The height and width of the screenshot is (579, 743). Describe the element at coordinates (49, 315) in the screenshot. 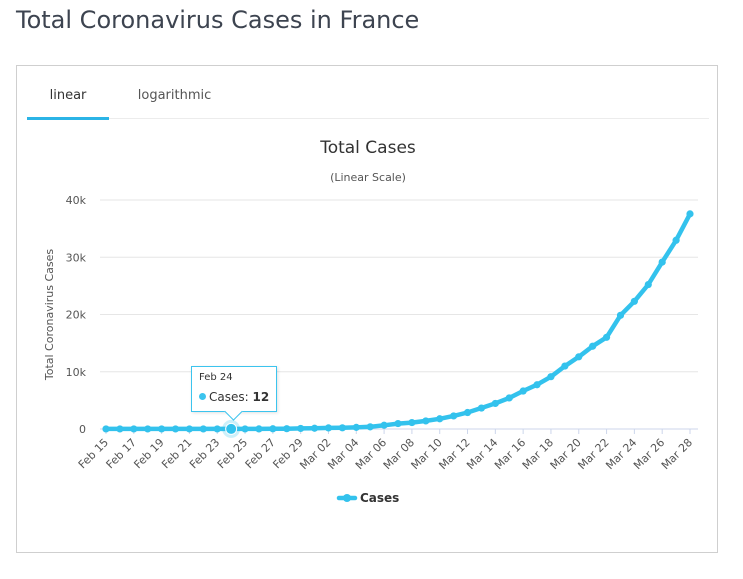

I see `y-axis-label: Total Coronavirus Cases` at that location.